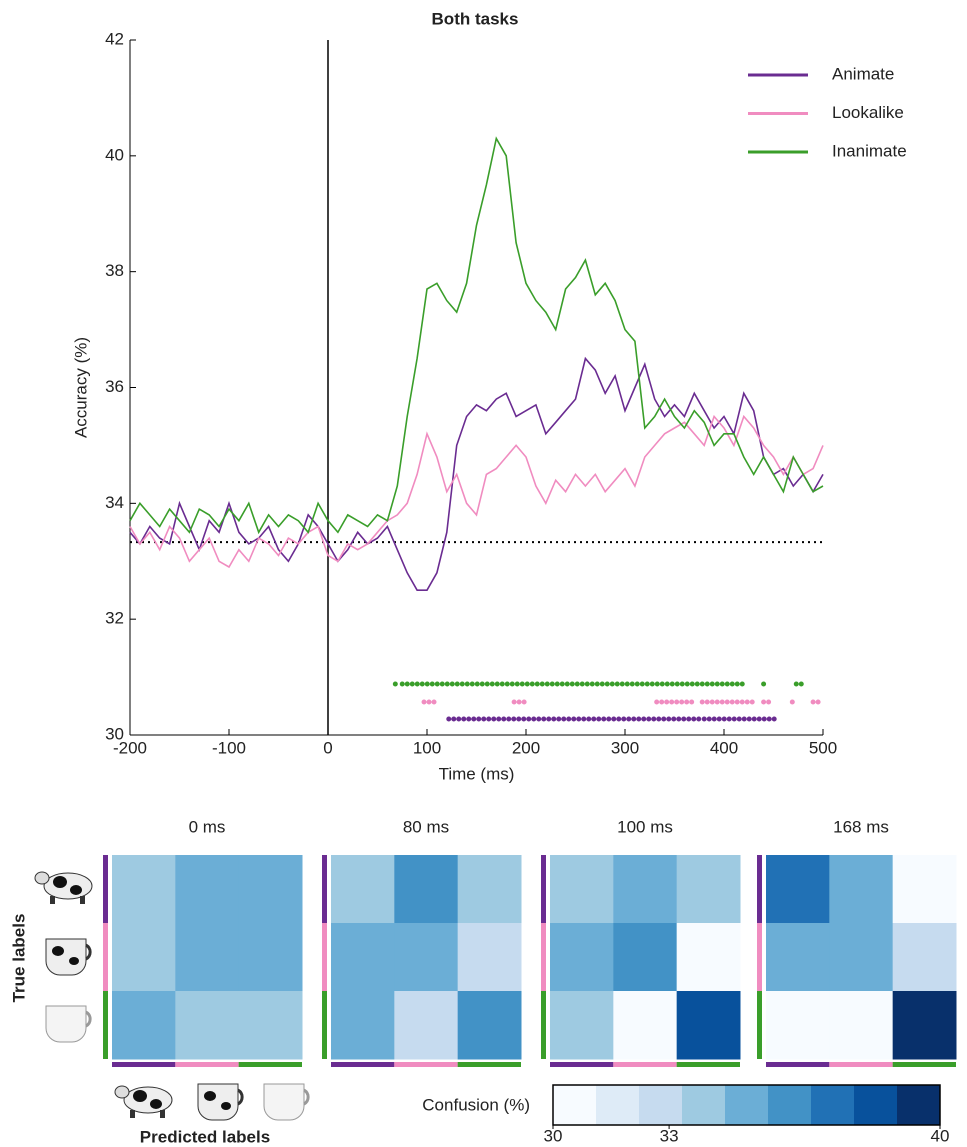 The width and height of the screenshot is (967, 1147). I want to click on colorbar-frame, so click(746, 1105).